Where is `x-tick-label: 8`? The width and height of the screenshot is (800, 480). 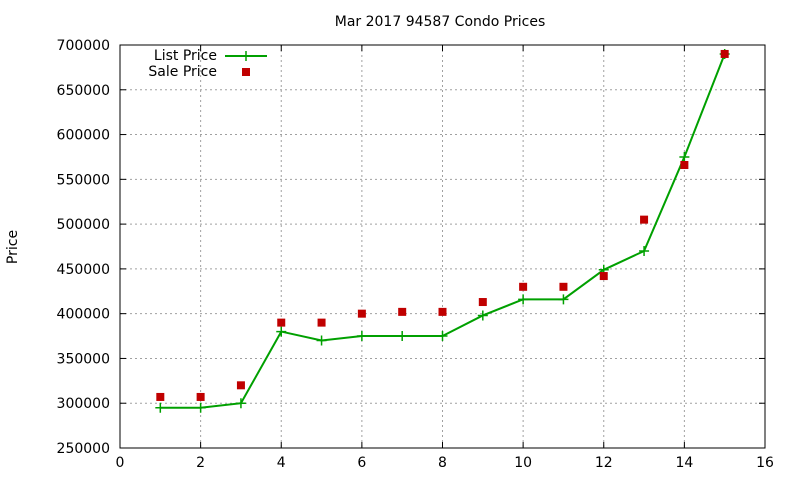
x-tick-label: 8 is located at coordinates (442, 463).